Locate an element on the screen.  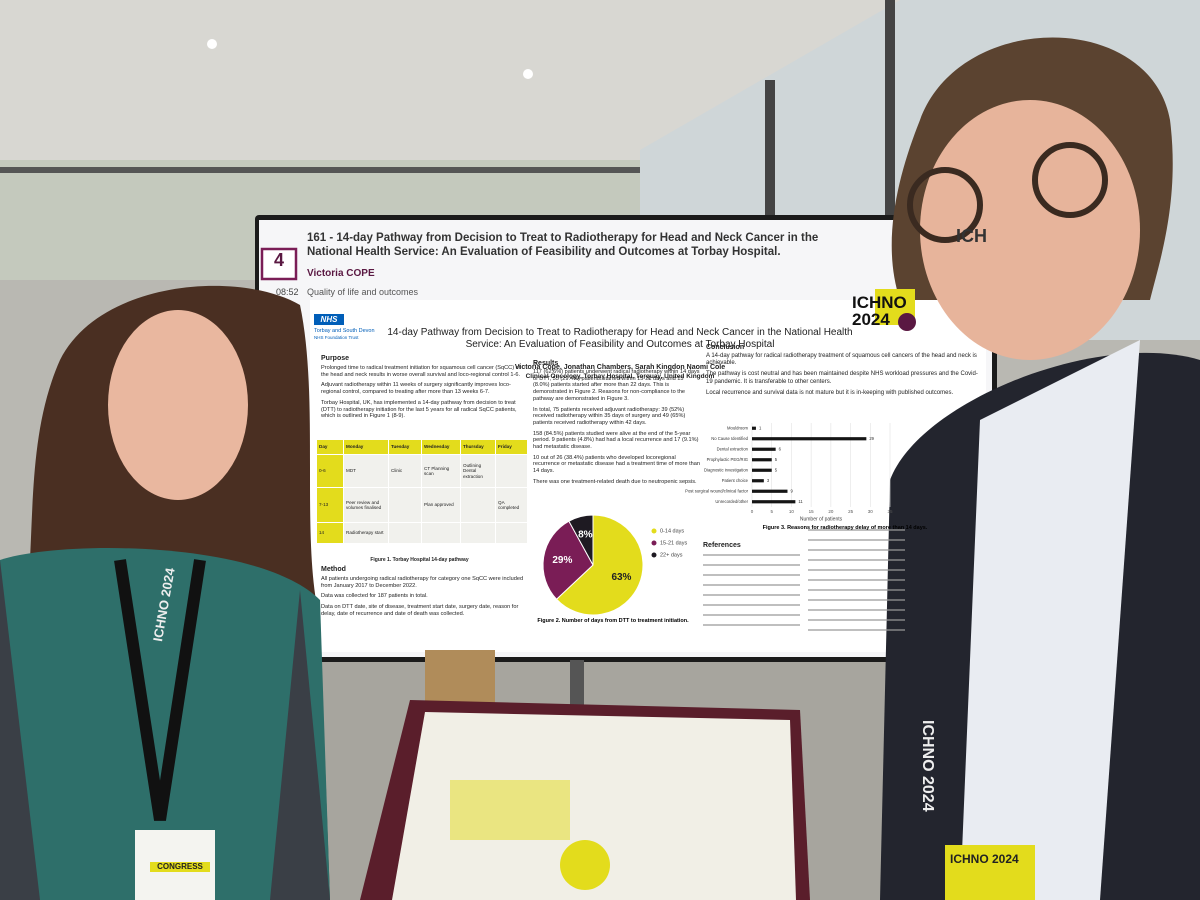
nhs-logo is located at coordinates (329, 319).